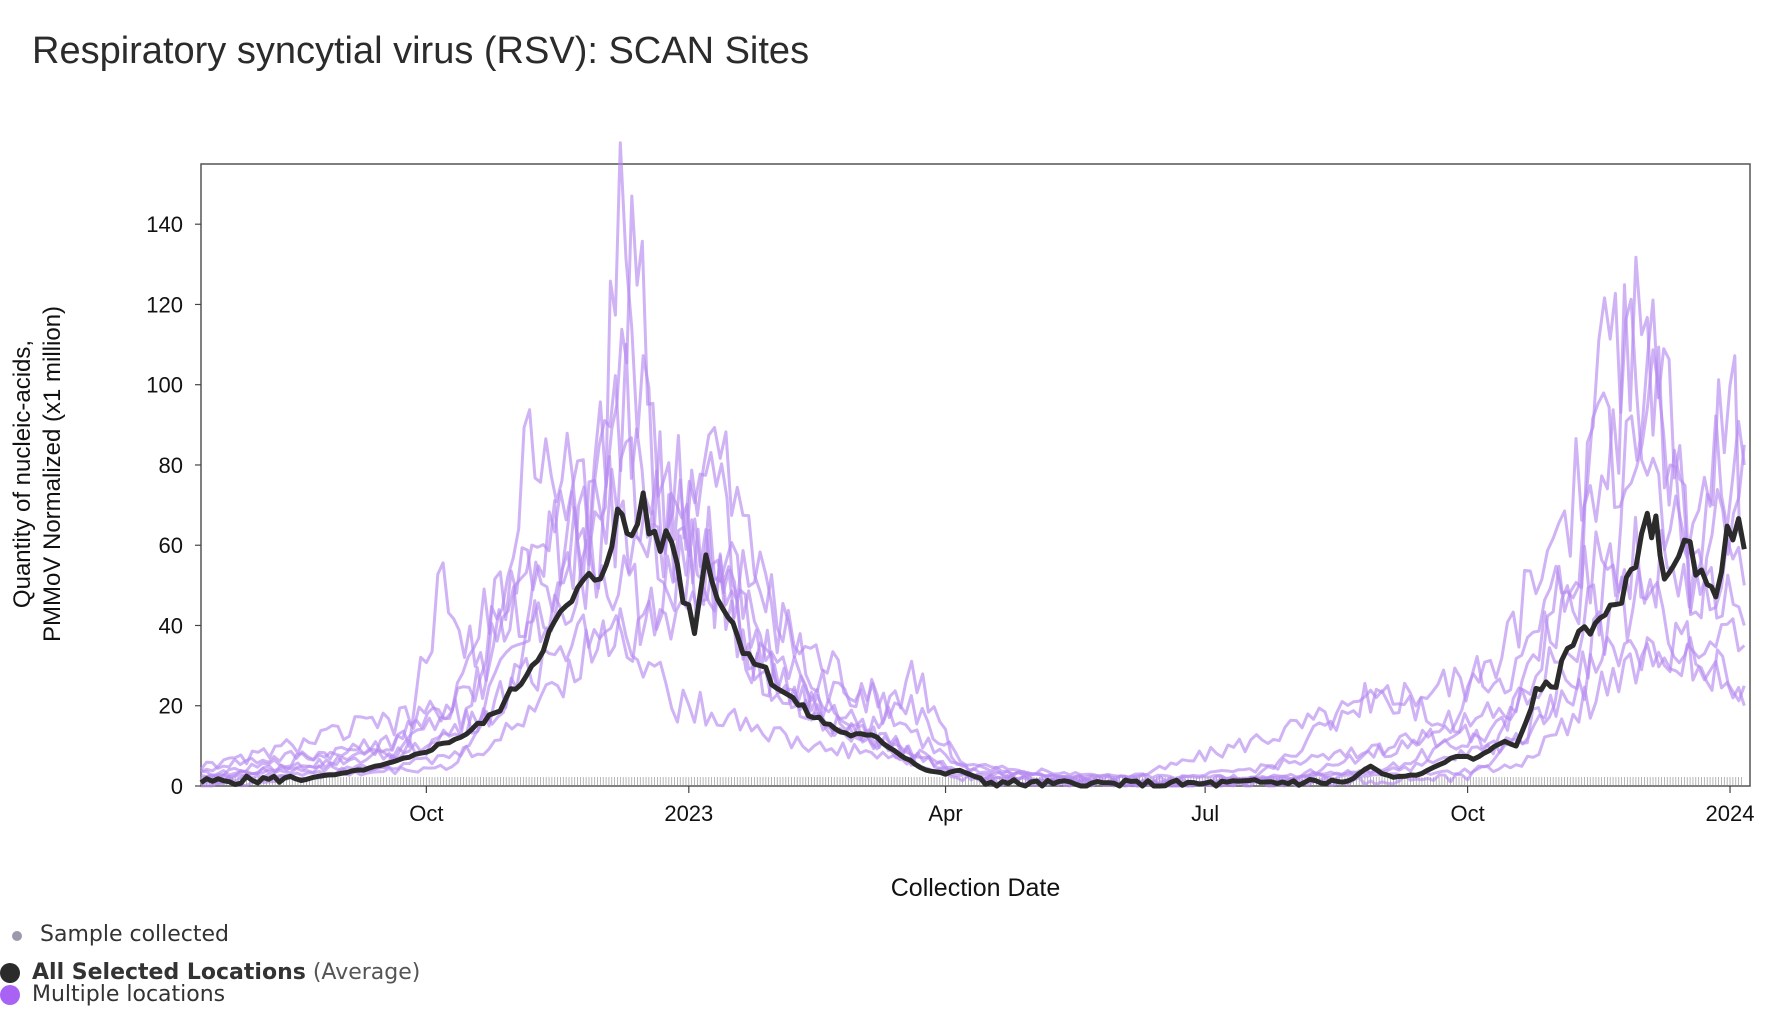 The width and height of the screenshot is (1782, 1022). I want to click on legend-item-multiple-locations: Multiple locations, so click(113, 994).